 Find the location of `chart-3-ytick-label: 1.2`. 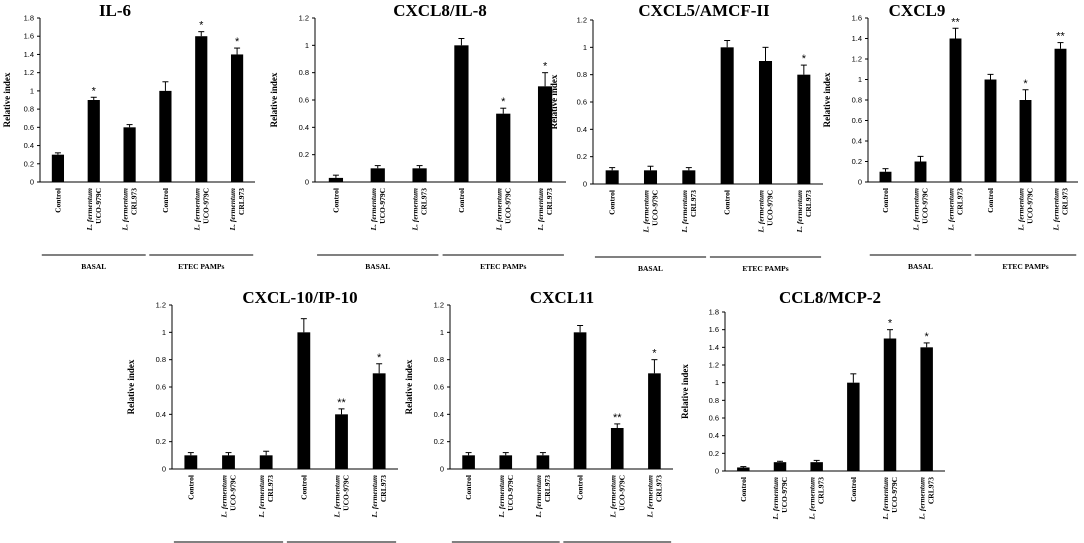

chart-3-ytick-label: 1.2 is located at coordinates (857, 59).